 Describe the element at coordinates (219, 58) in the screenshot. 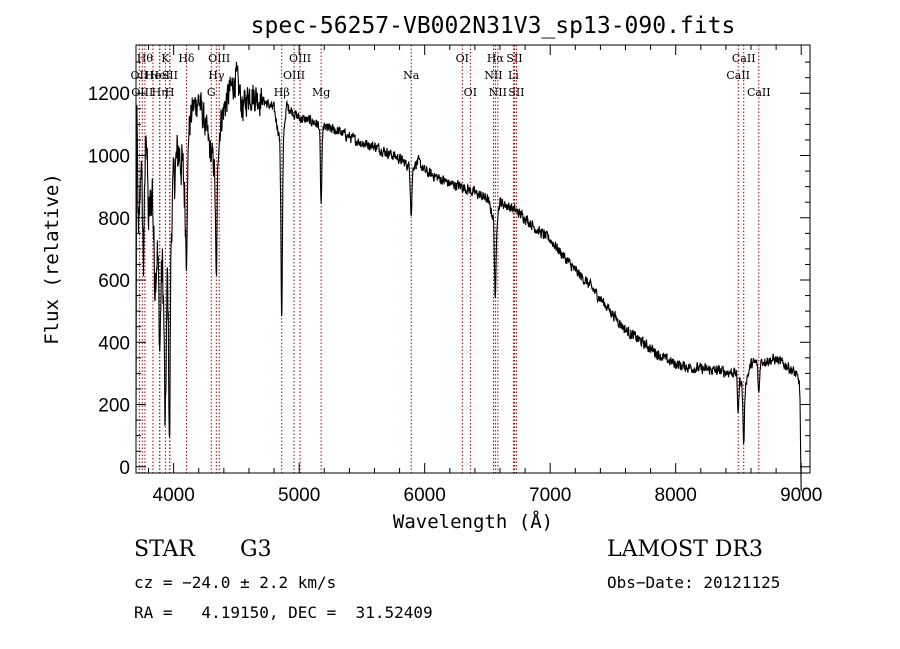

I see `line-marker-label-12: OIII` at that location.